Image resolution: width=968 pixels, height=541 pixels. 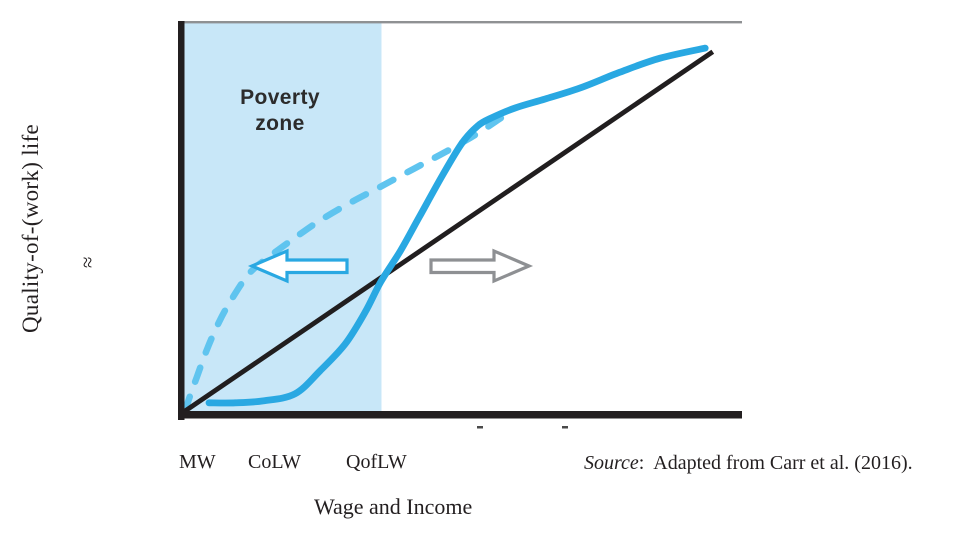 What do you see at coordinates (481, 266) in the screenshot?
I see `right-arrow-icon` at bounding box center [481, 266].